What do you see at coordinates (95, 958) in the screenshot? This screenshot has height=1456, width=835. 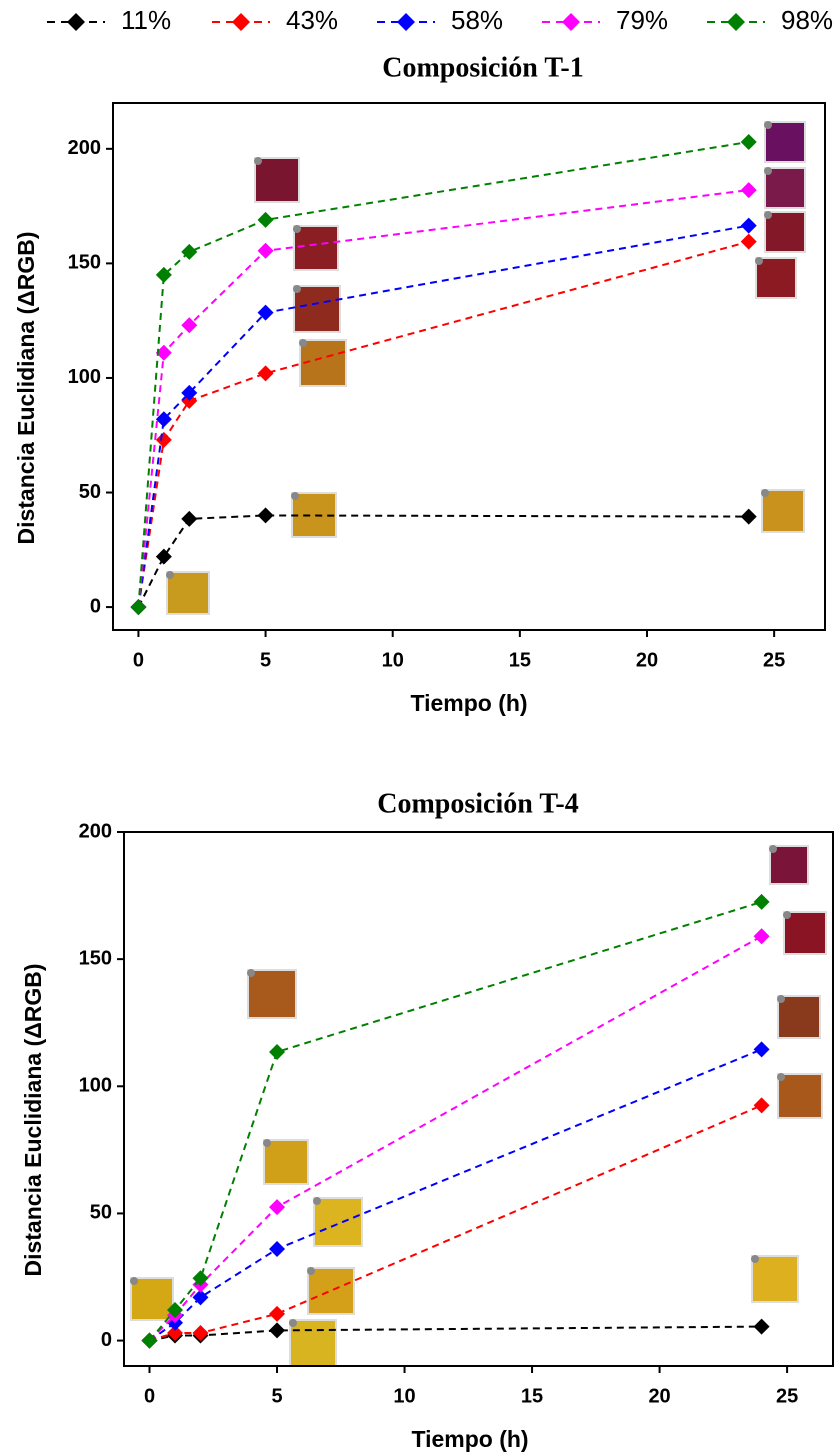 I see `y-tick-label: 150` at bounding box center [95, 958].